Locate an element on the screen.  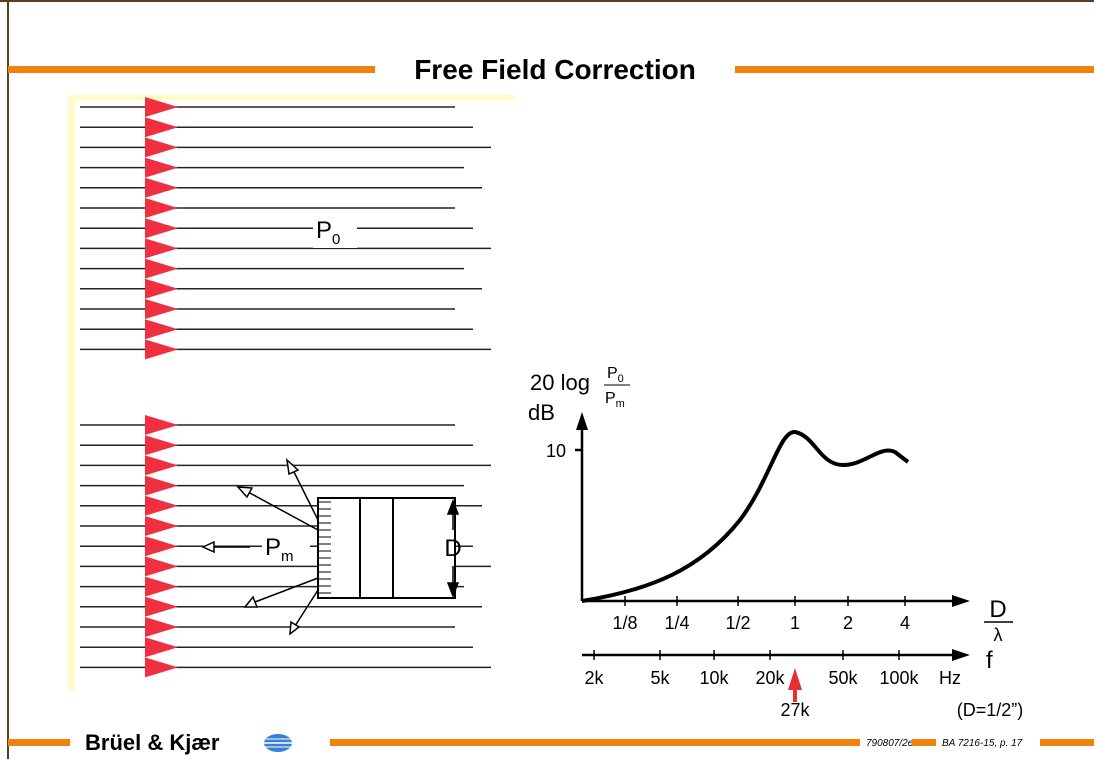
scatter-arrows is located at coordinates (330, 547).